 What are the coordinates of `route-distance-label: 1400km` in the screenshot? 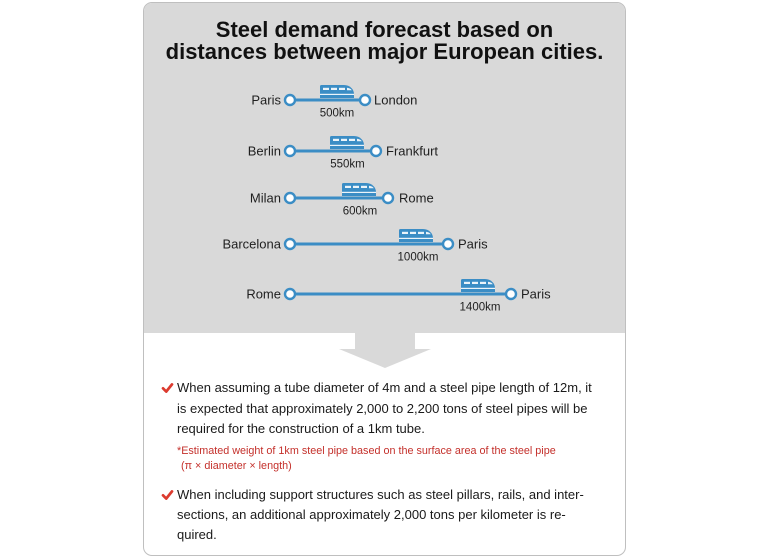 It's located at (480, 308).